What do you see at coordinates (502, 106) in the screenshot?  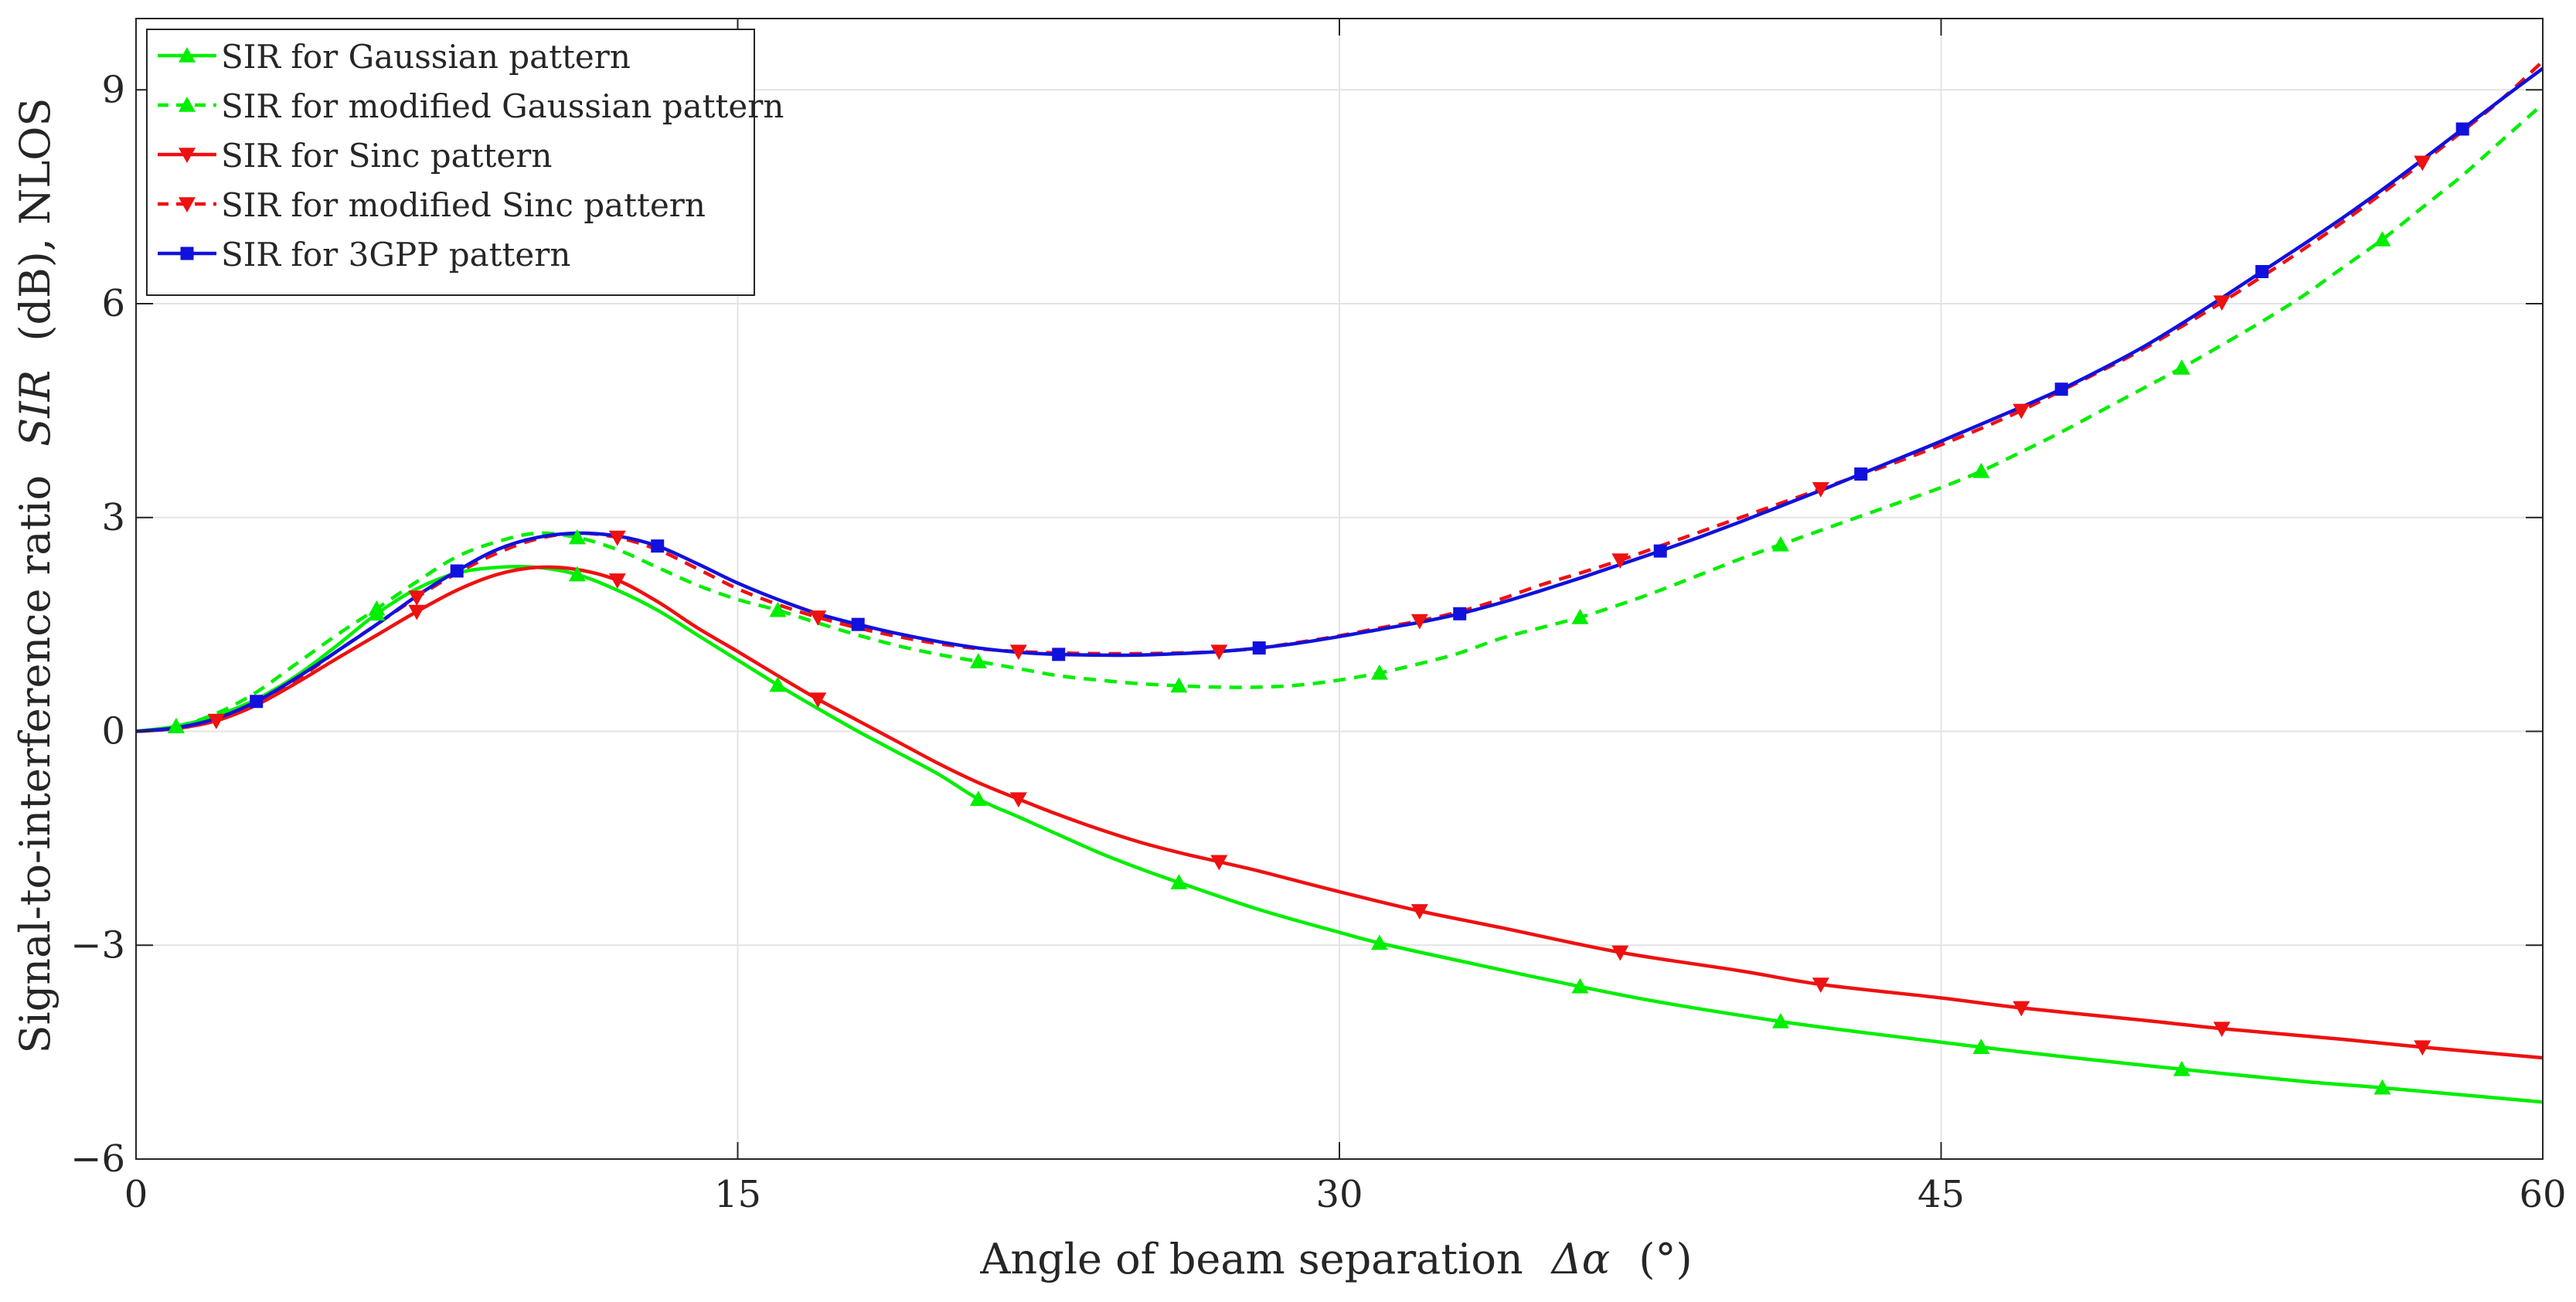 I see `legend-label: SIR for modified Gaussian pattern` at bounding box center [502, 106].